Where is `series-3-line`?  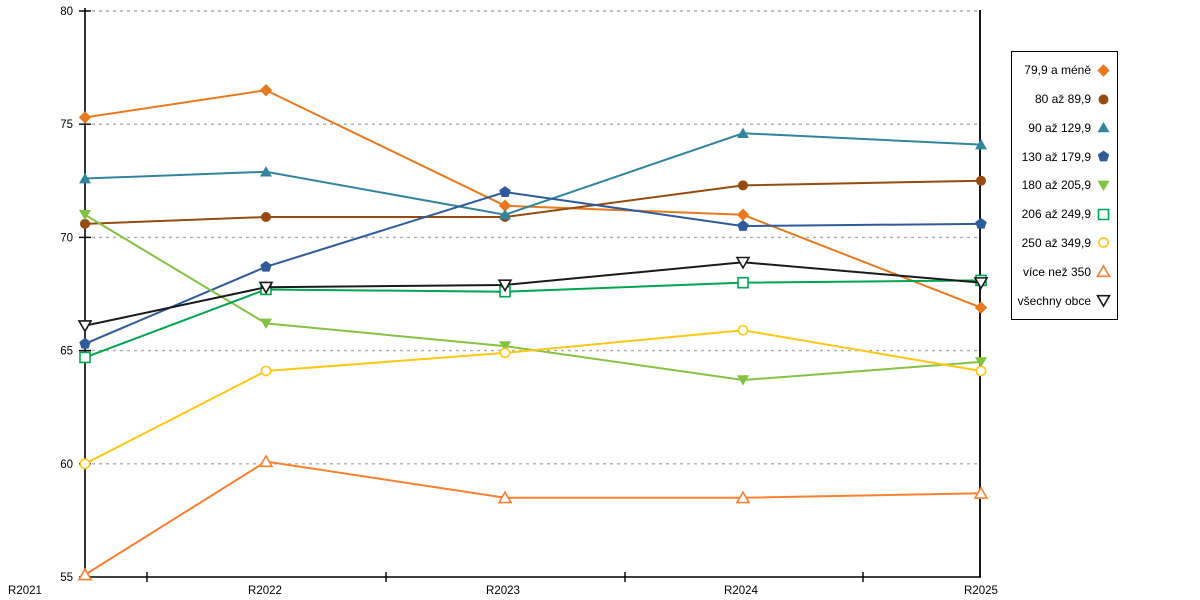 series-3-line is located at coordinates (533, 174).